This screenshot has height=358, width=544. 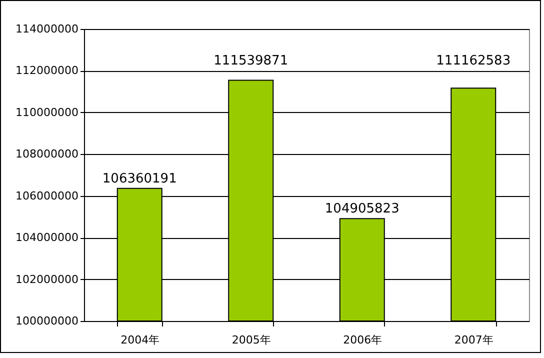 What do you see at coordinates (47, 195) in the screenshot?
I see `y-tick-label: 106000000` at bounding box center [47, 195].